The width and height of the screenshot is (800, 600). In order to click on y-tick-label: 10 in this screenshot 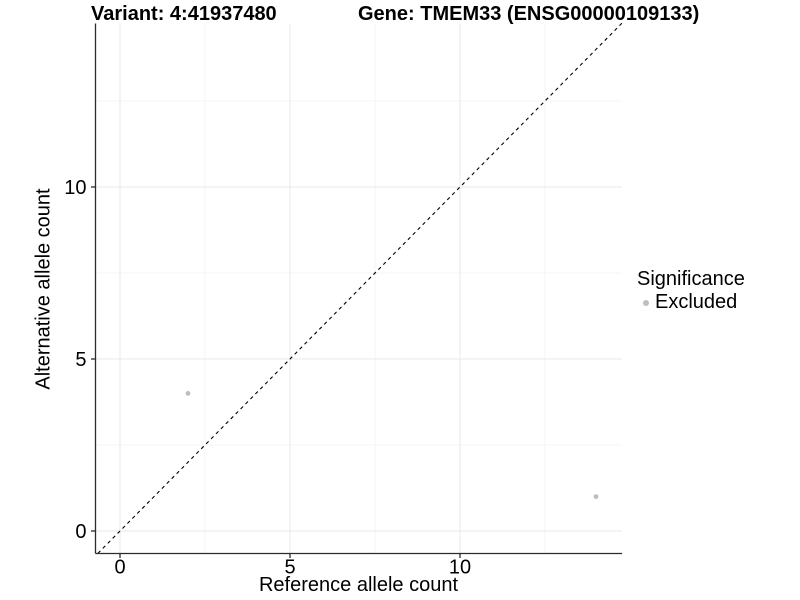, I will do `click(75, 188)`.